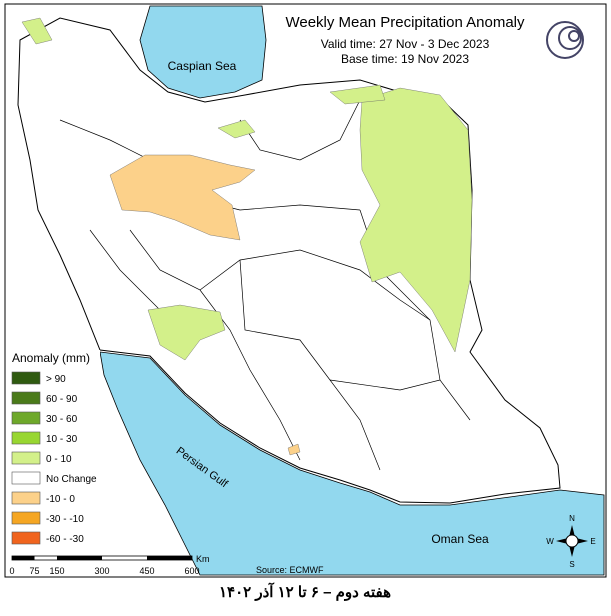 Image resolution: width=611 pixels, height=616 pixels. Describe the element at coordinates (572, 518) in the screenshot. I see `compass-n: N` at that location.